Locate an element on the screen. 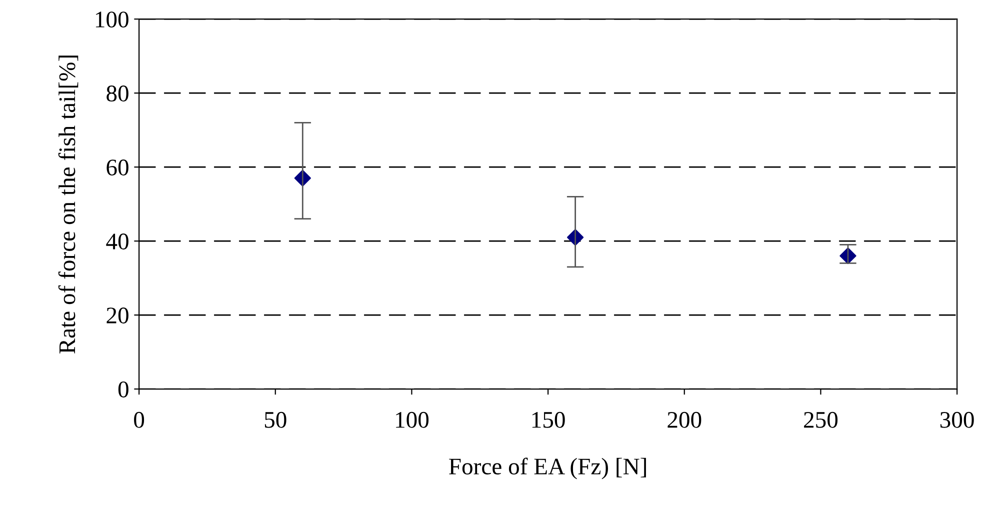 The width and height of the screenshot is (984, 524). x-tick-label: 0 is located at coordinates (139, 420).